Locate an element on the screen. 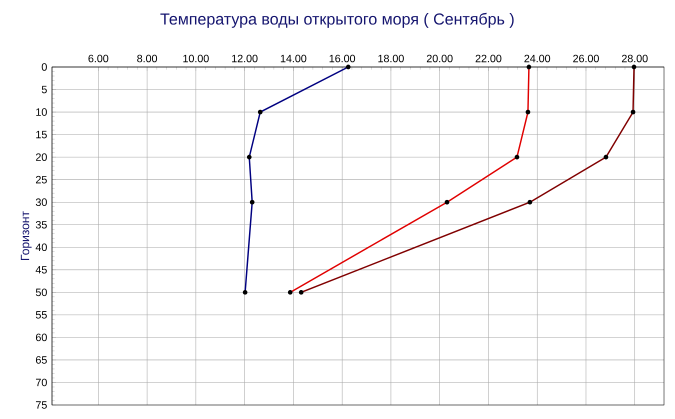 The width and height of the screenshot is (675, 419). x-tick-label: 14.00 is located at coordinates (293, 58).